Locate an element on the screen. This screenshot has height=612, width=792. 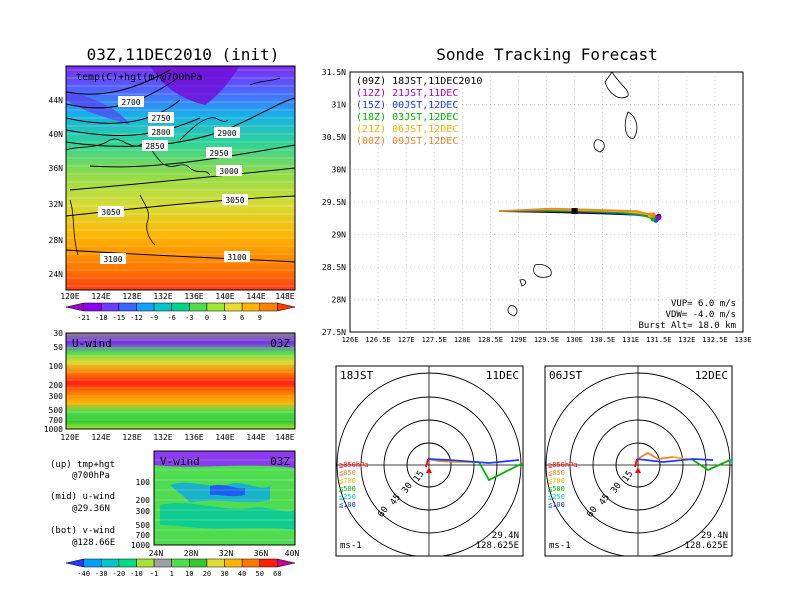
contour-label: 2900 is located at coordinates (226, 133).